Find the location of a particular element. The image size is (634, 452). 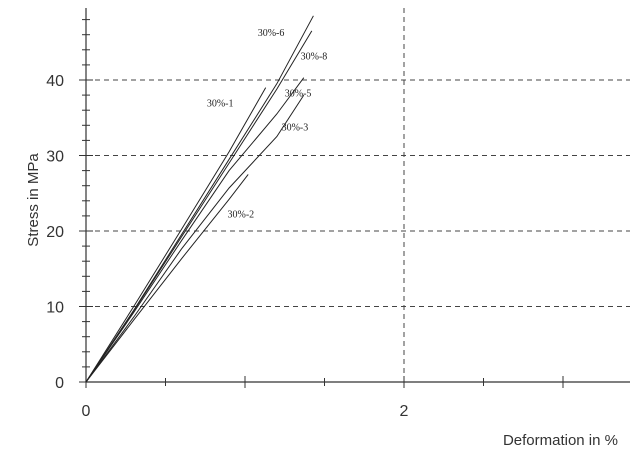

y-tick-label: 0 is located at coordinates (59, 383).